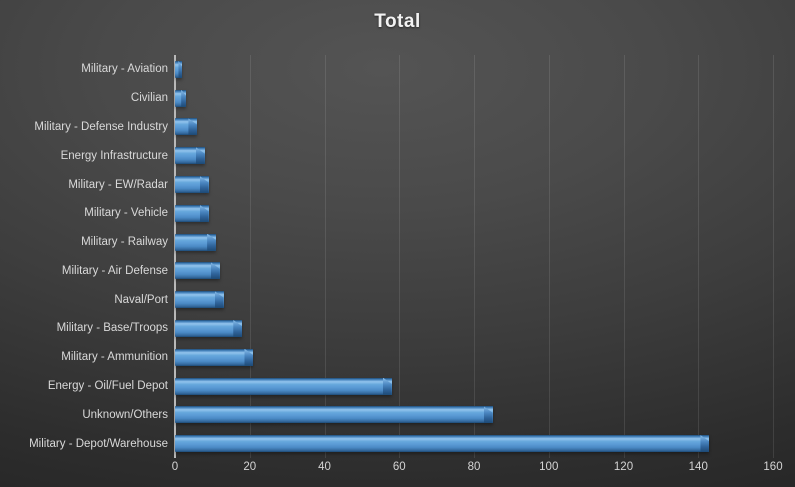  What do you see at coordinates (124, 69) in the screenshot?
I see `category-label: Military - Aviation` at bounding box center [124, 69].